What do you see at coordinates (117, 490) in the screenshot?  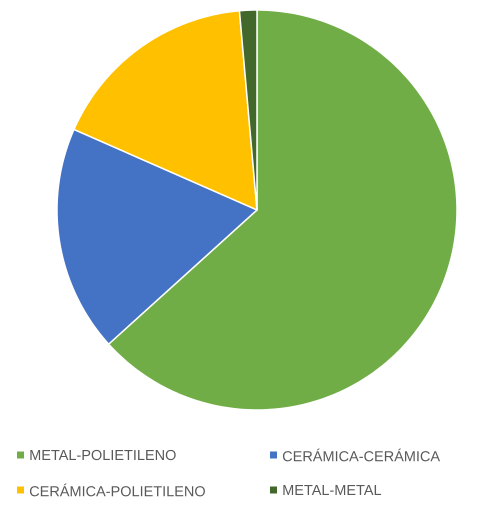 I see `legend-label: CERÁMICA-POLIETILENO` at bounding box center [117, 490].